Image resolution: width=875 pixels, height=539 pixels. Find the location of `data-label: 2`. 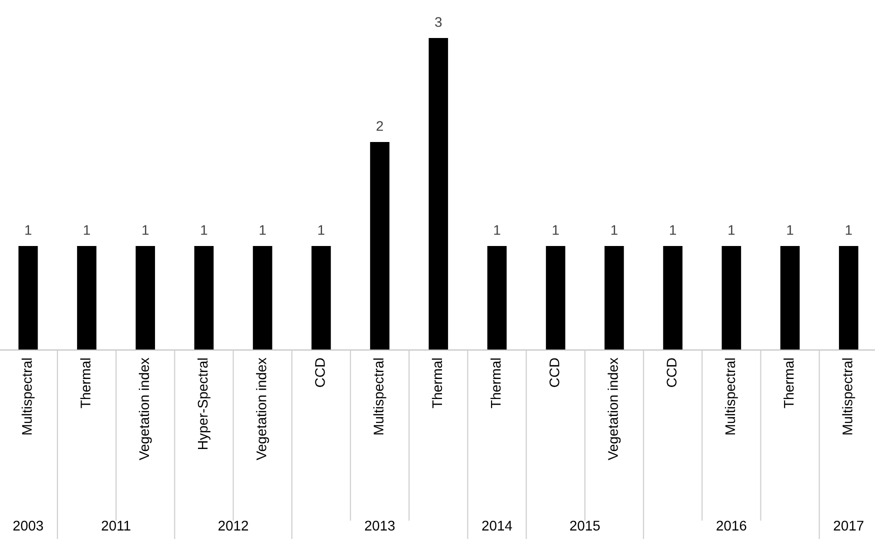

data-label: 2 is located at coordinates (379, 126).